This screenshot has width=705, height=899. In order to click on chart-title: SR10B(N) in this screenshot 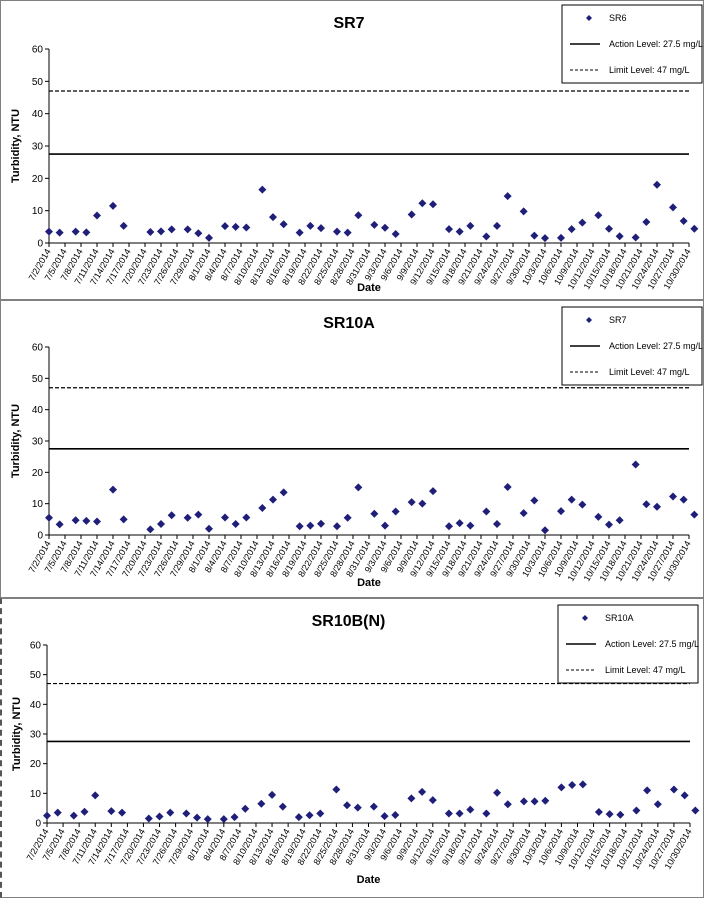, I will do `click(349, 621)`.